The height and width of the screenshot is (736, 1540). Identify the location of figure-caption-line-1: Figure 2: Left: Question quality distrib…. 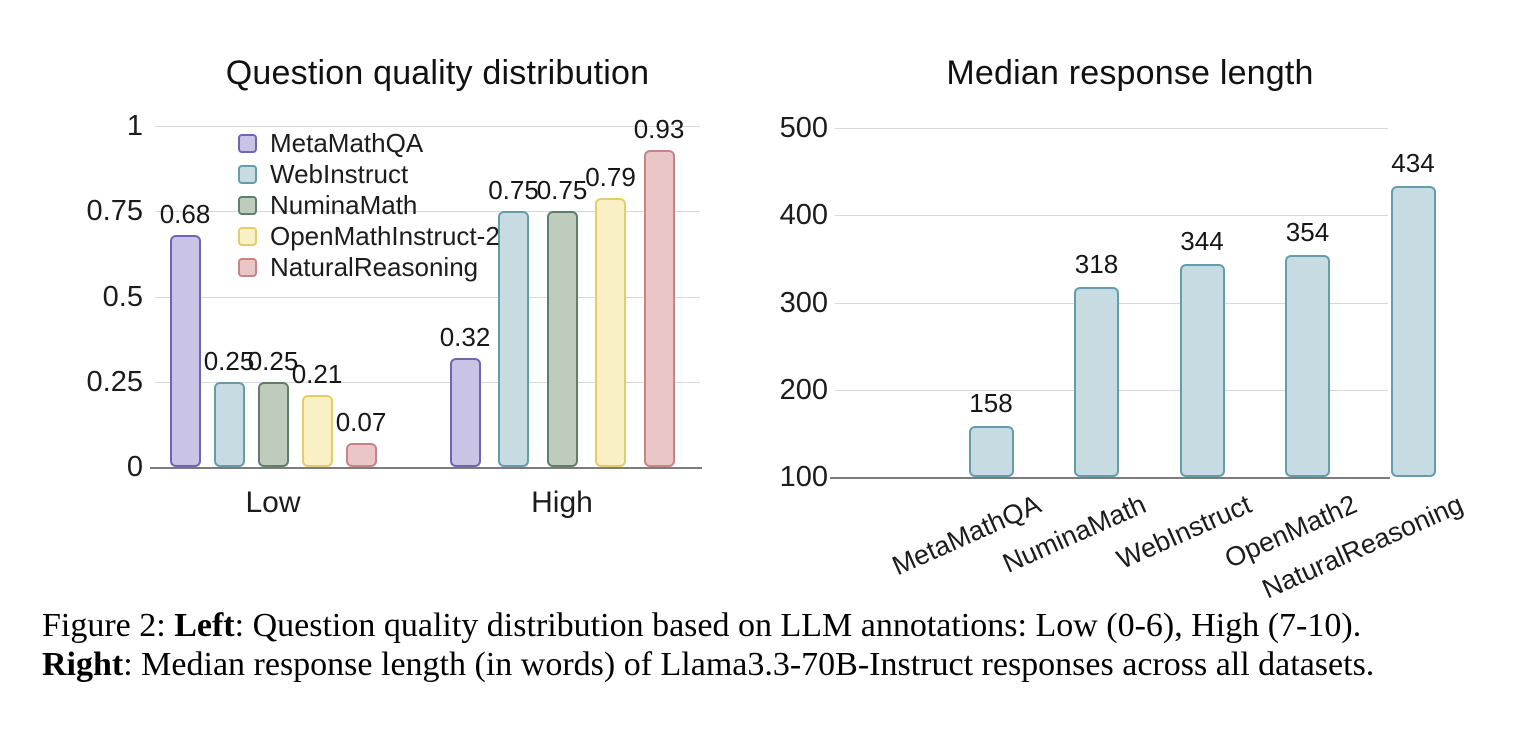
(702, 625).